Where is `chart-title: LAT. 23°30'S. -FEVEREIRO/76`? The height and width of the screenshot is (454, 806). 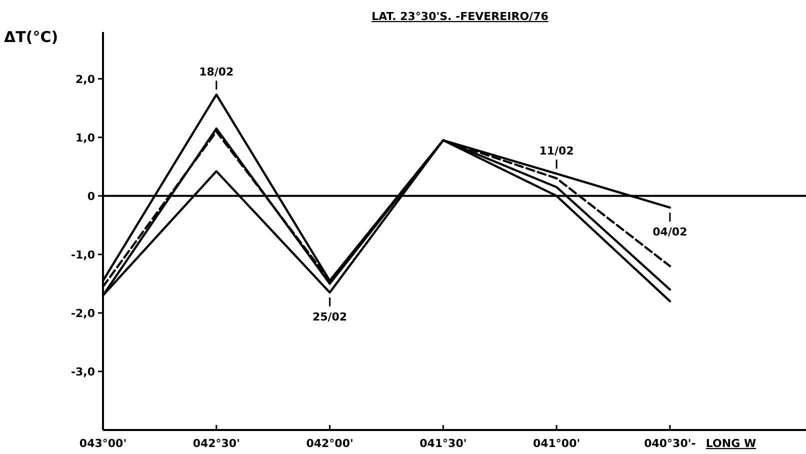 chart-title: LAT. 23°30'S. -FEVEREIRO/76 is located at coordinates (460, 16).